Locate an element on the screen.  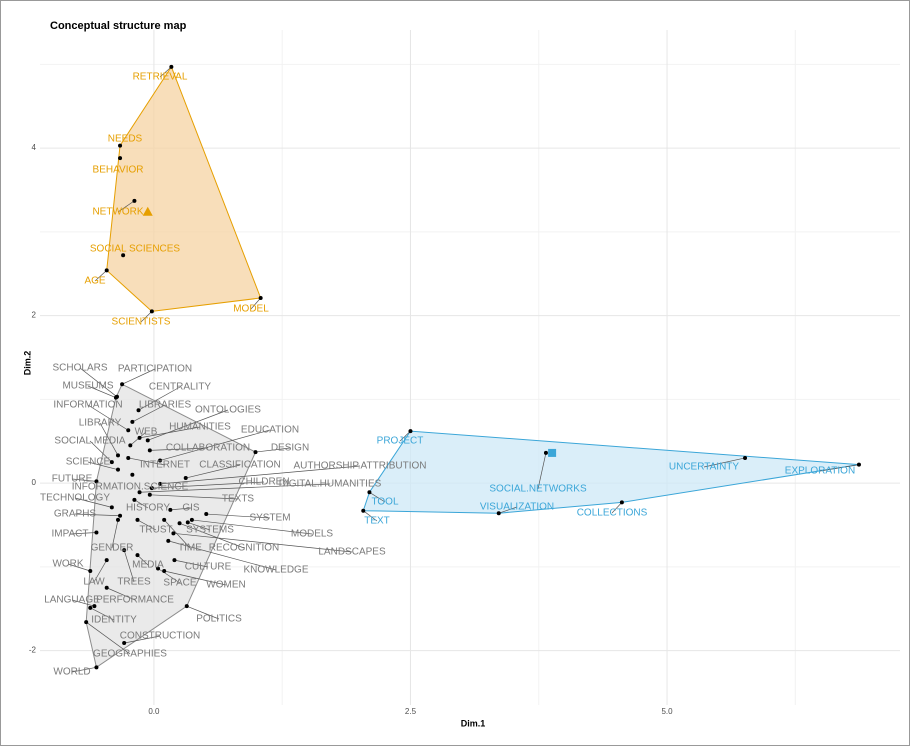
point-label: FUTURE is located at coordinates (72, 479).